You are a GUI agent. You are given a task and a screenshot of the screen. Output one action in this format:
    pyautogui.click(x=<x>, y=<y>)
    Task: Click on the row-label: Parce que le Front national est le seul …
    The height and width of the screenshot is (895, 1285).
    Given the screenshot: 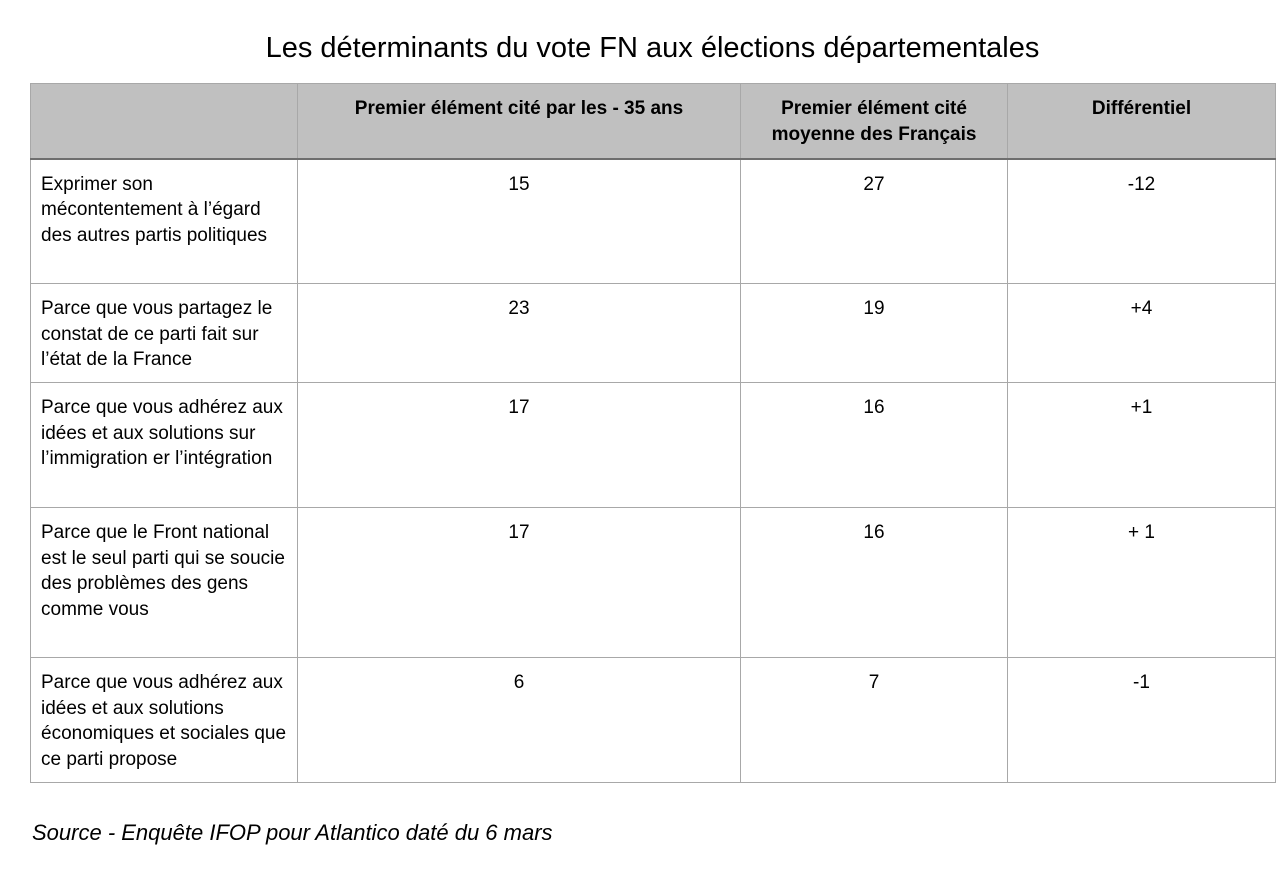 What is the action you would take?
    pyautogui.click(x=164, y=582)
    